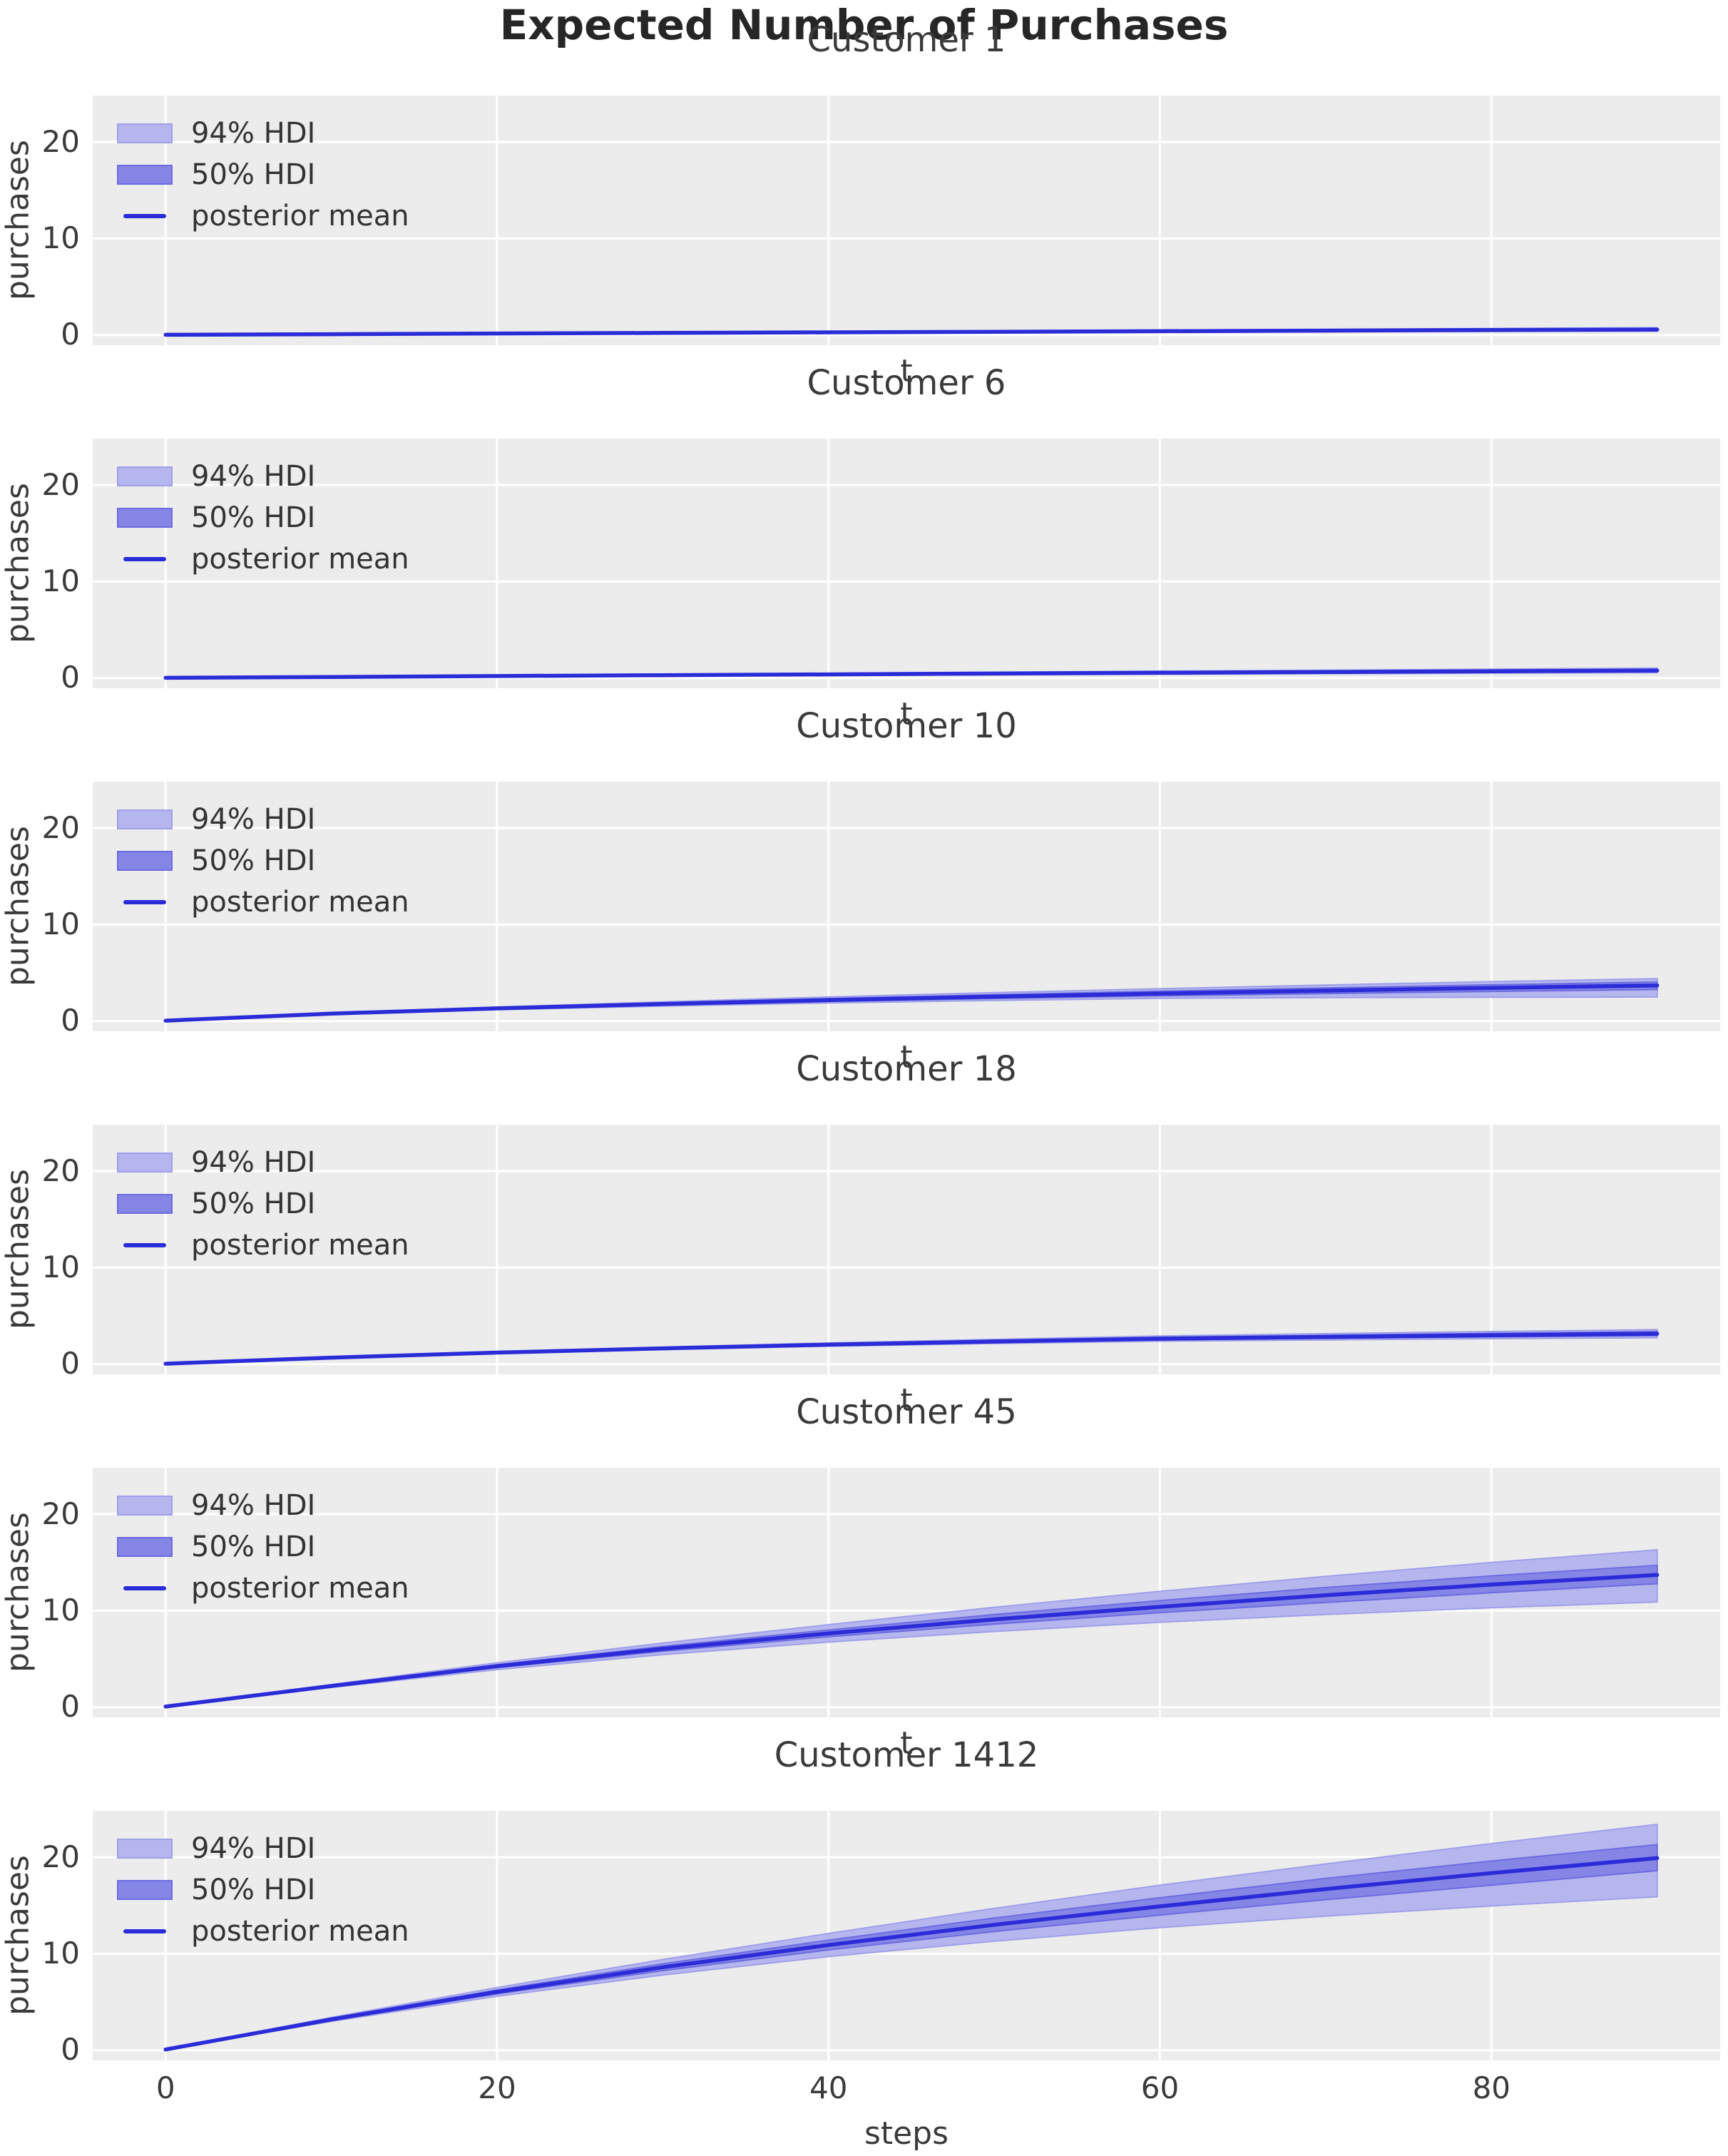 The height and width of the screenshot is (2156, 1728). What do you see at coordinates (906, 2133) in the screenshot?
I see `x-axis-label: steps` at bounding box center [906, 2133].